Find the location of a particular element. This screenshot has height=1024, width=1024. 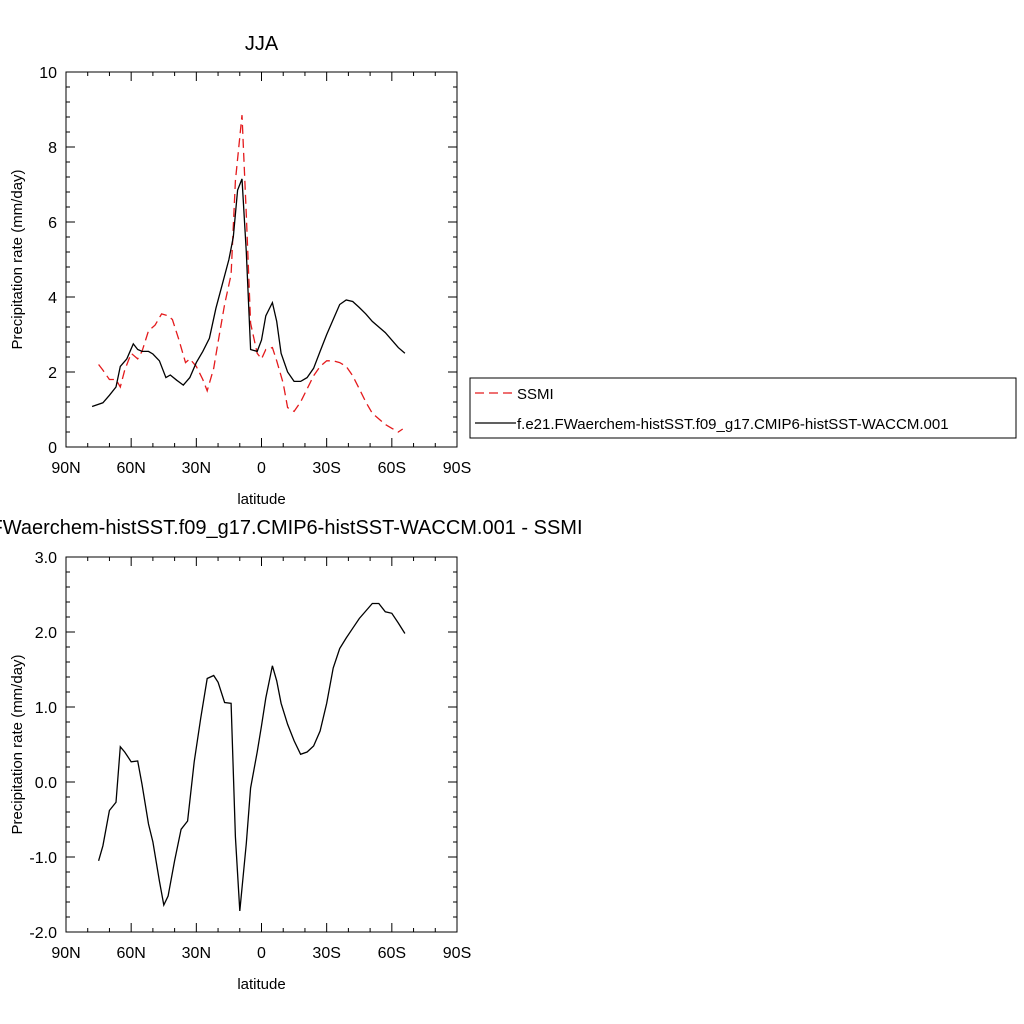

legend-label: SSMI is located at coordinates (535, 394).